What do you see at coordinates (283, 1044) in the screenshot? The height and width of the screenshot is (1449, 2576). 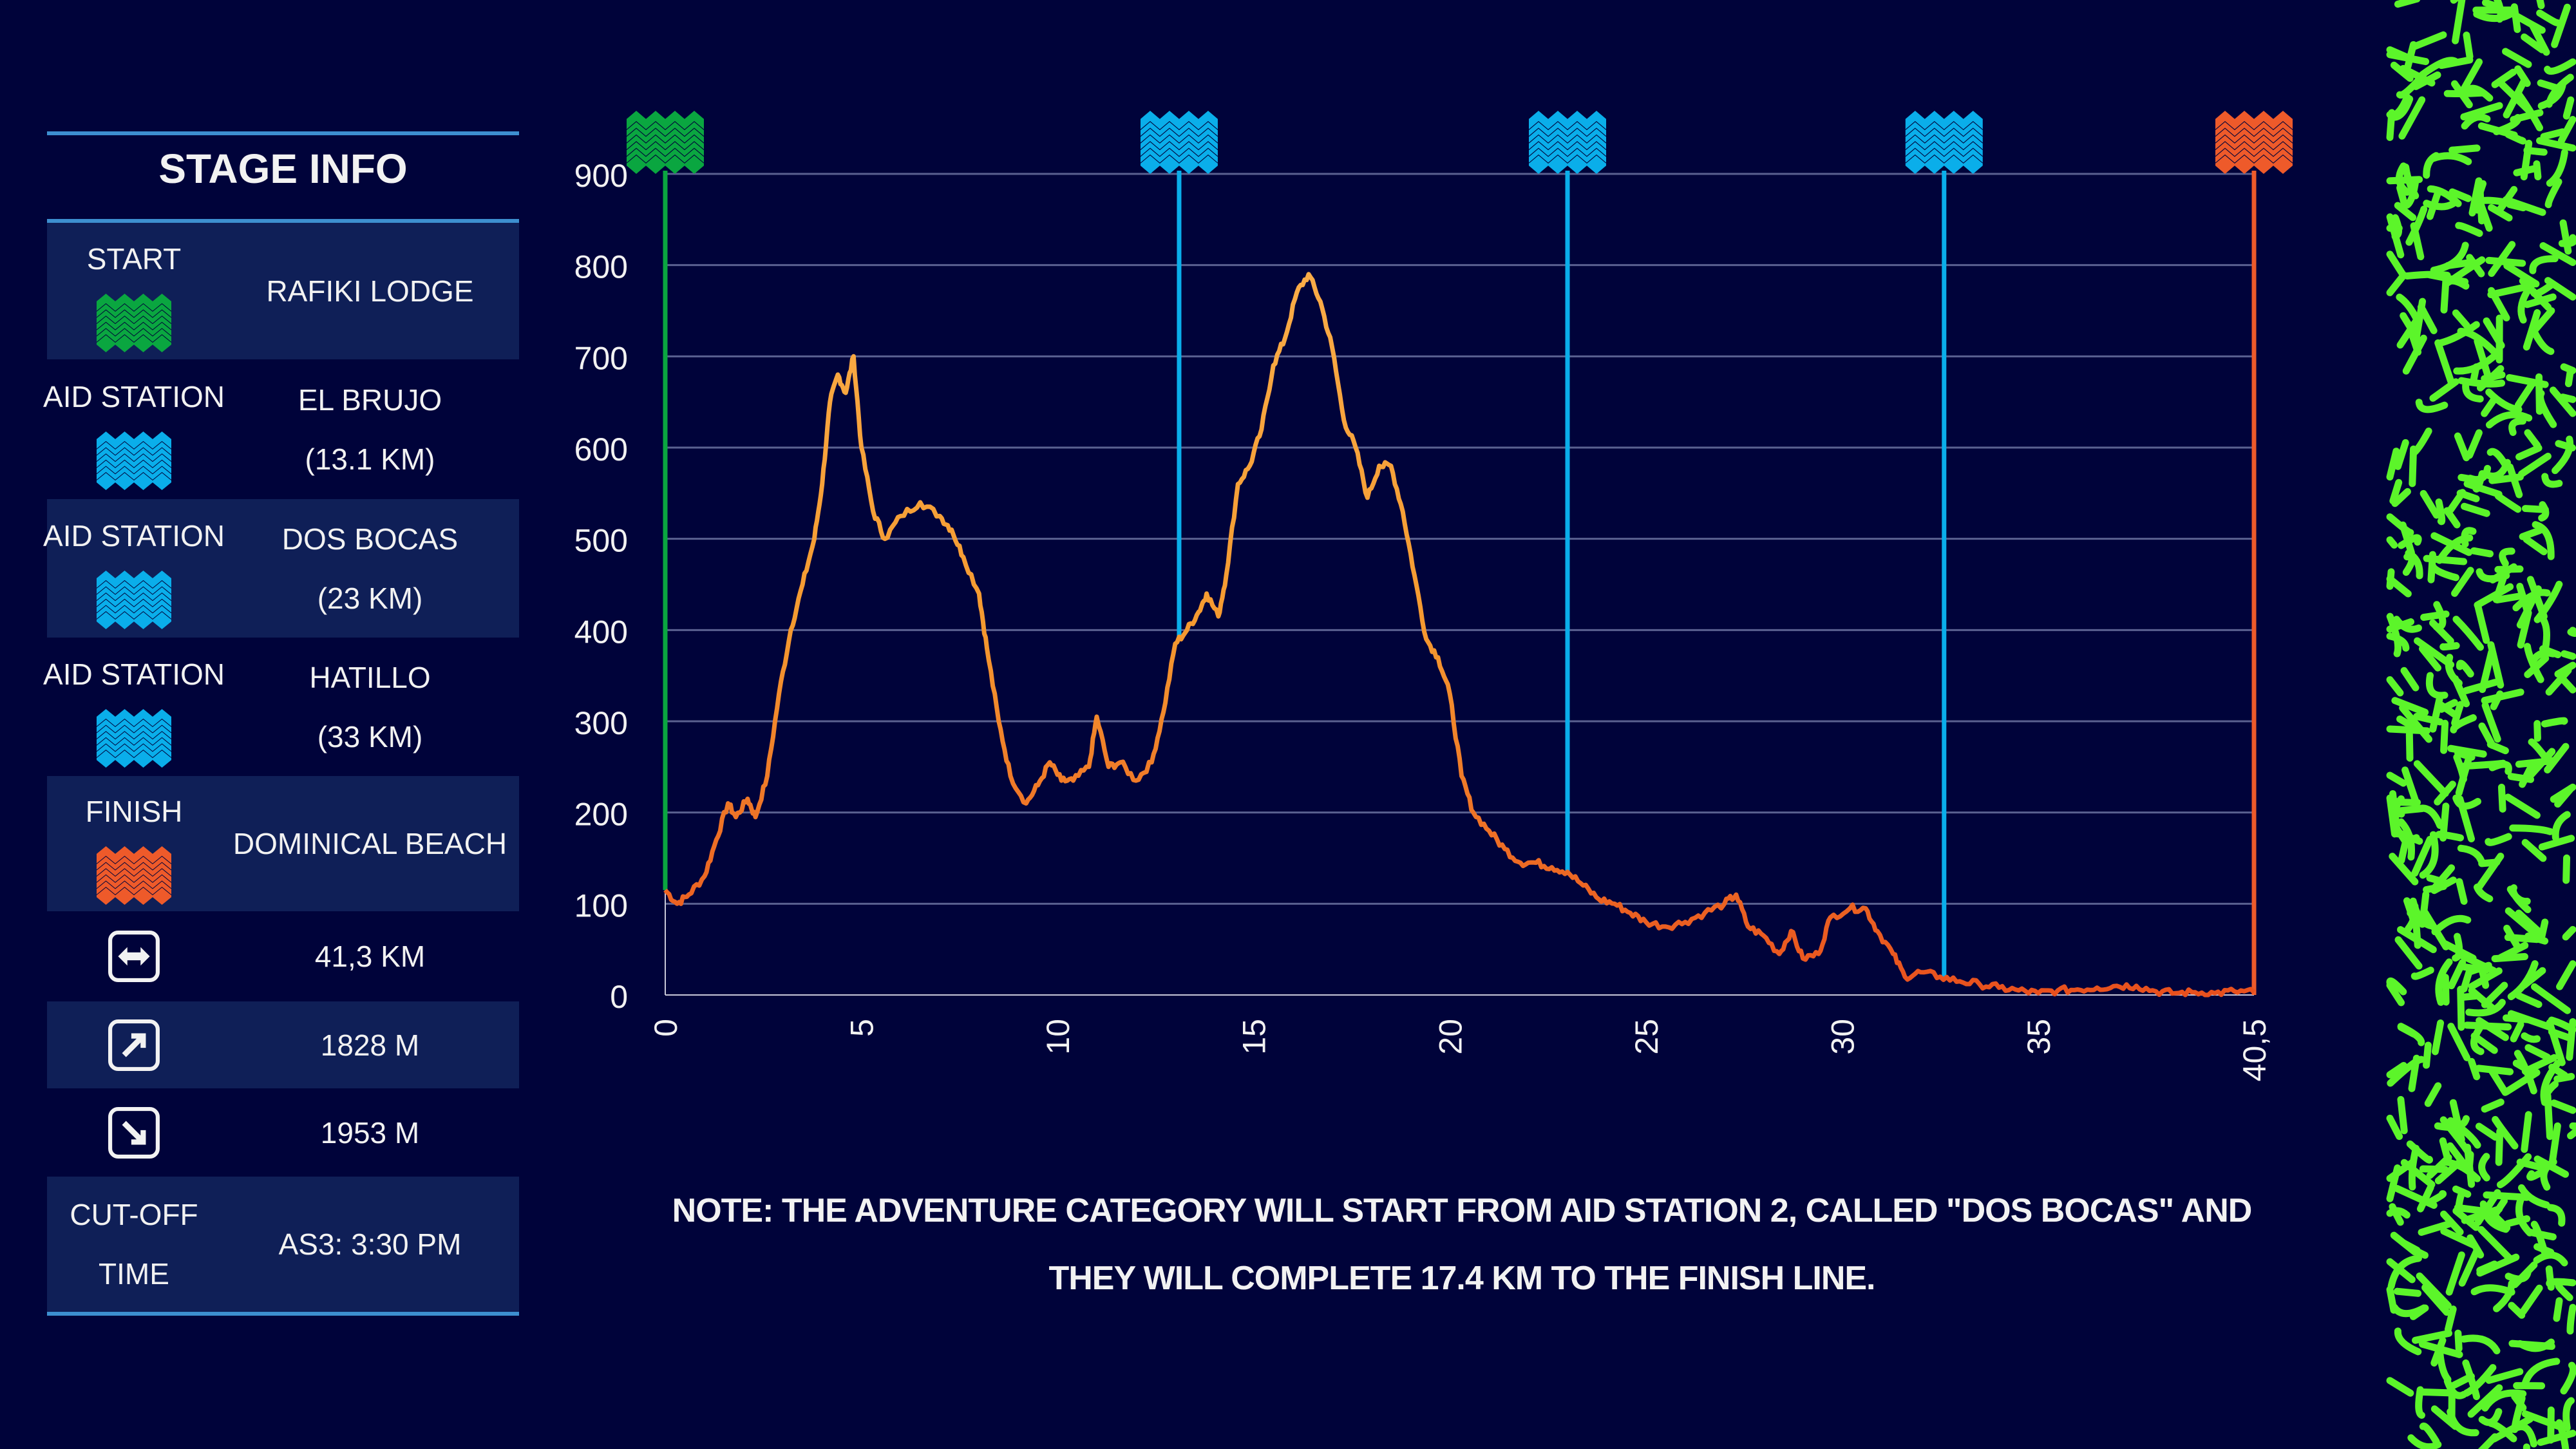 I see `row-elevation-gain: 1828 M` at bounding box center [283, 1044].